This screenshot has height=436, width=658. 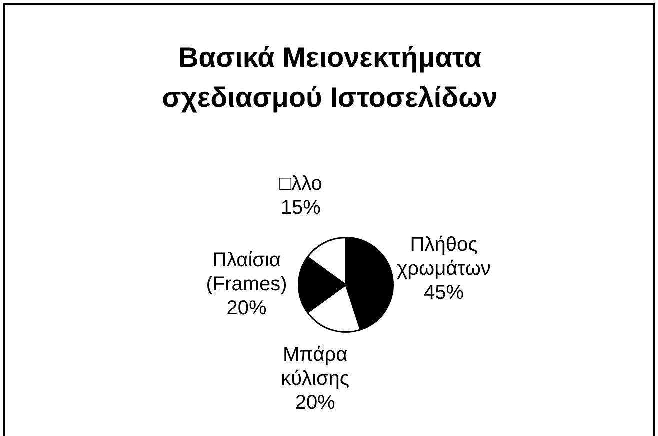 What do you see at coordinates (247, 273) in the screenshot?
I see `slice-label: Πλαίσια (Frames)` at bounding box center [247, 273].